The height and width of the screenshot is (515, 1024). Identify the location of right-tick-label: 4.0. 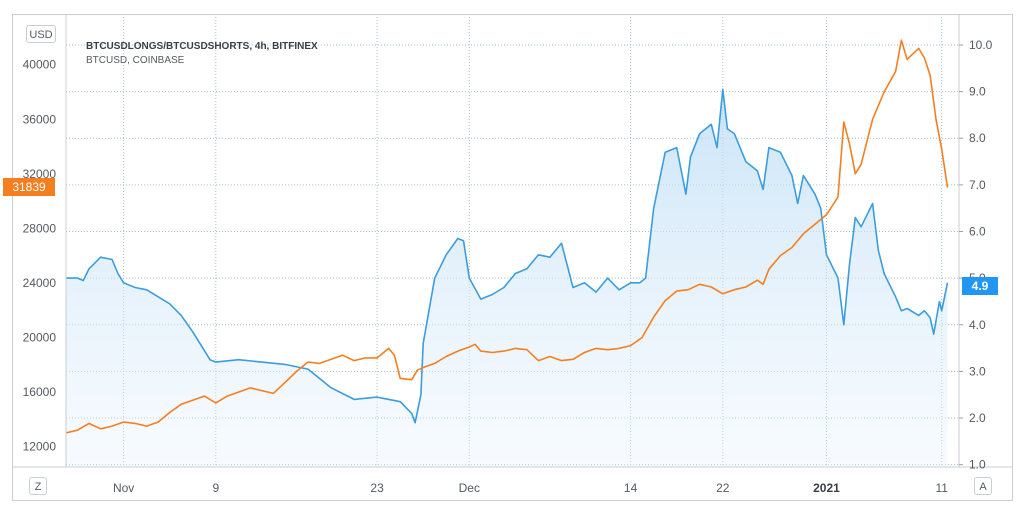
(977, 325).